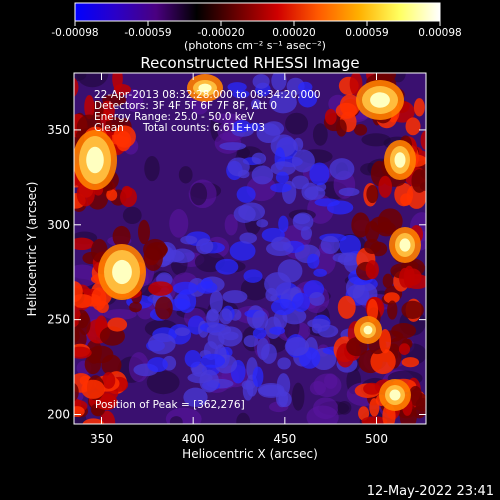 The width and height of the screenshot is (500, 500). I want to click on y-tick-label: 250, so click(58, 320).